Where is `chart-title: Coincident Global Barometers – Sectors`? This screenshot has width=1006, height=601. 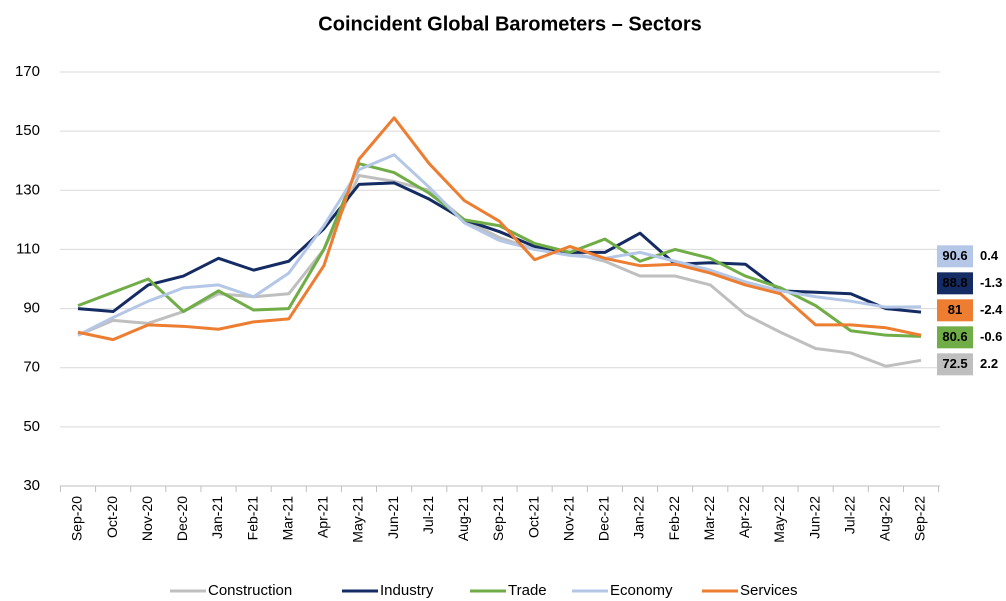 chart-title: Coincident Global Barometers – Sectors is located at coordinates (509, 24).